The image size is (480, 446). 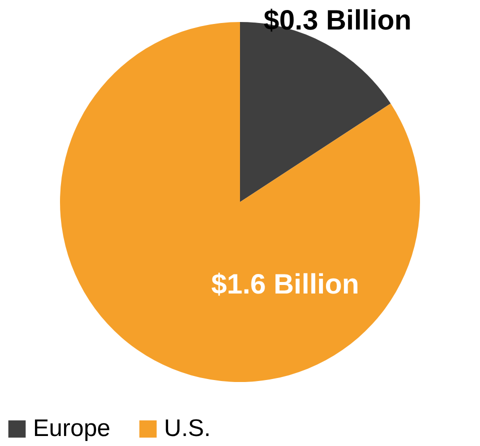 What do you see at coordinates (71, 428) in the screenshot?
I see `legend-label: Europe` at bounding box center [71, 428].